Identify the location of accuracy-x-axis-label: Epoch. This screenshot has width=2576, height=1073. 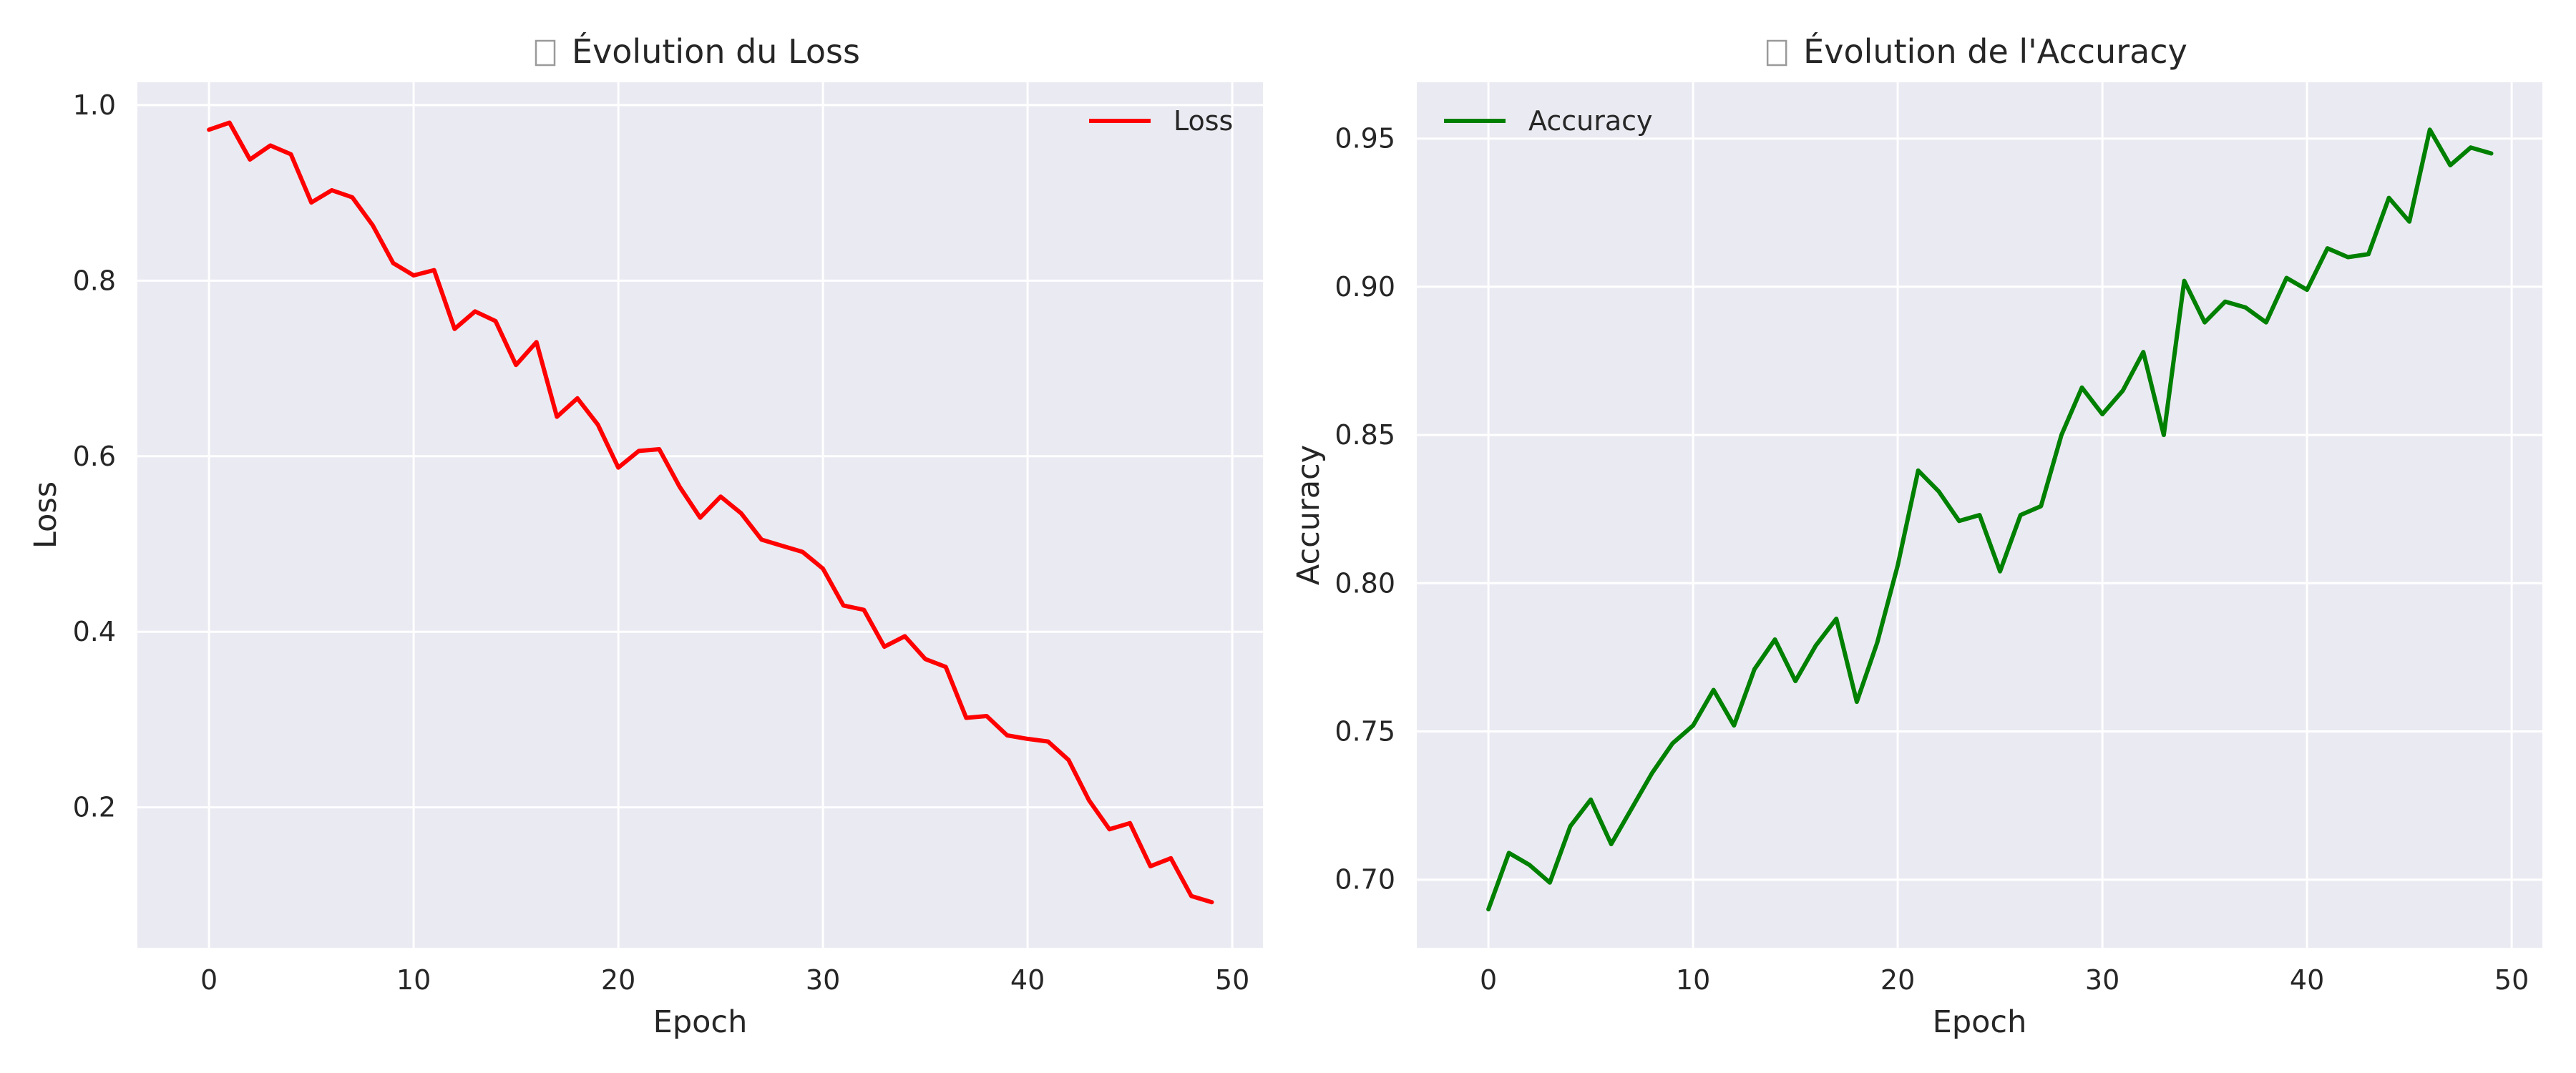
(1980, 1022).